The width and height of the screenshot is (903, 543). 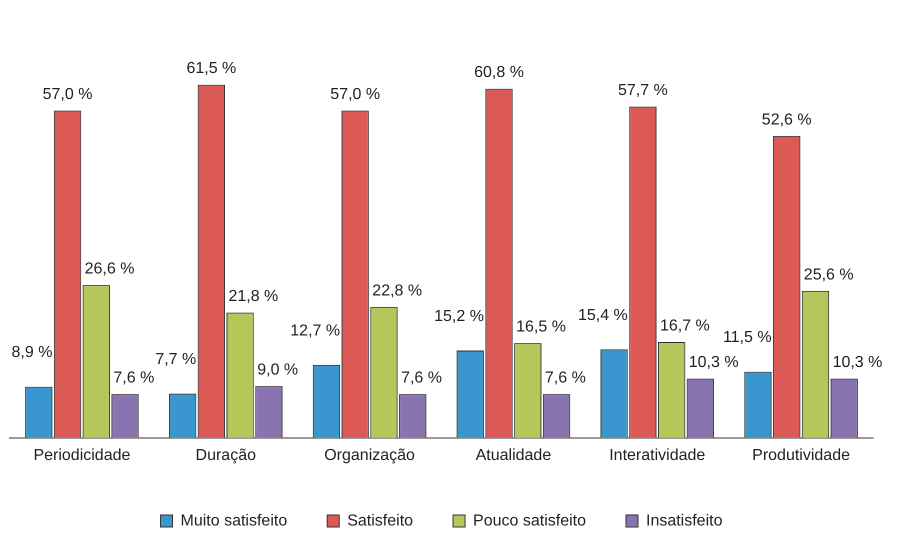 I want to click on x-tick-label: Interatividade, so click(x=657, y=455).